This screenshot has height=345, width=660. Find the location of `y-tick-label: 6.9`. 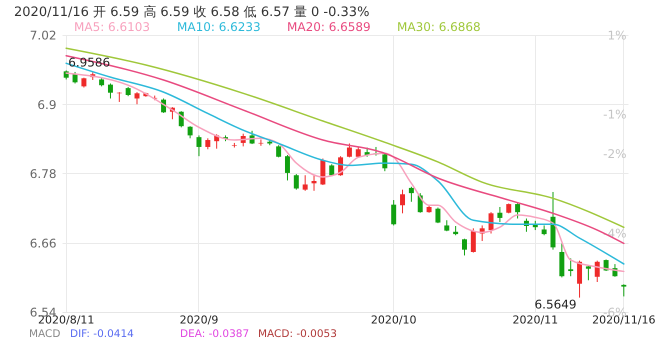

y-tick-label: 6.9 is located at coordinates (46, 105).